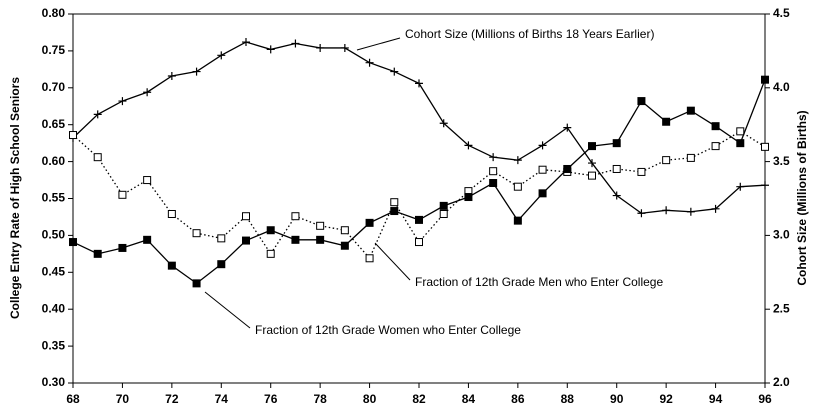 The image size is (815, 414). Describe the element at coordinates (781, 87) in the screenshot. I see `y2-tick-label: 4.0` at that location.